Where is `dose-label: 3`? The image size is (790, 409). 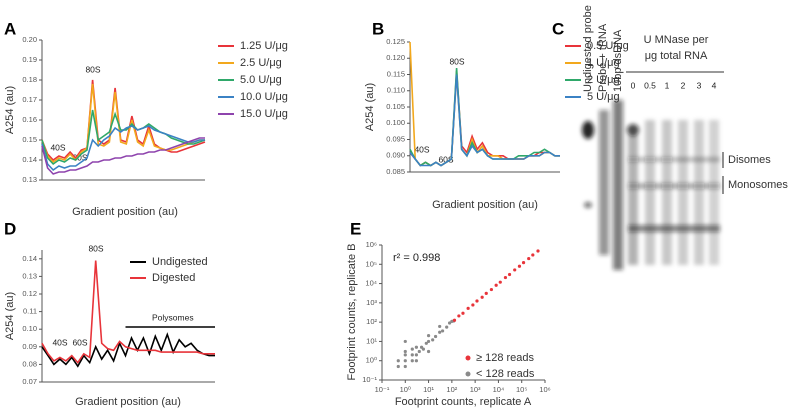 dose-label: 3 is located at coordinates (699, 85).